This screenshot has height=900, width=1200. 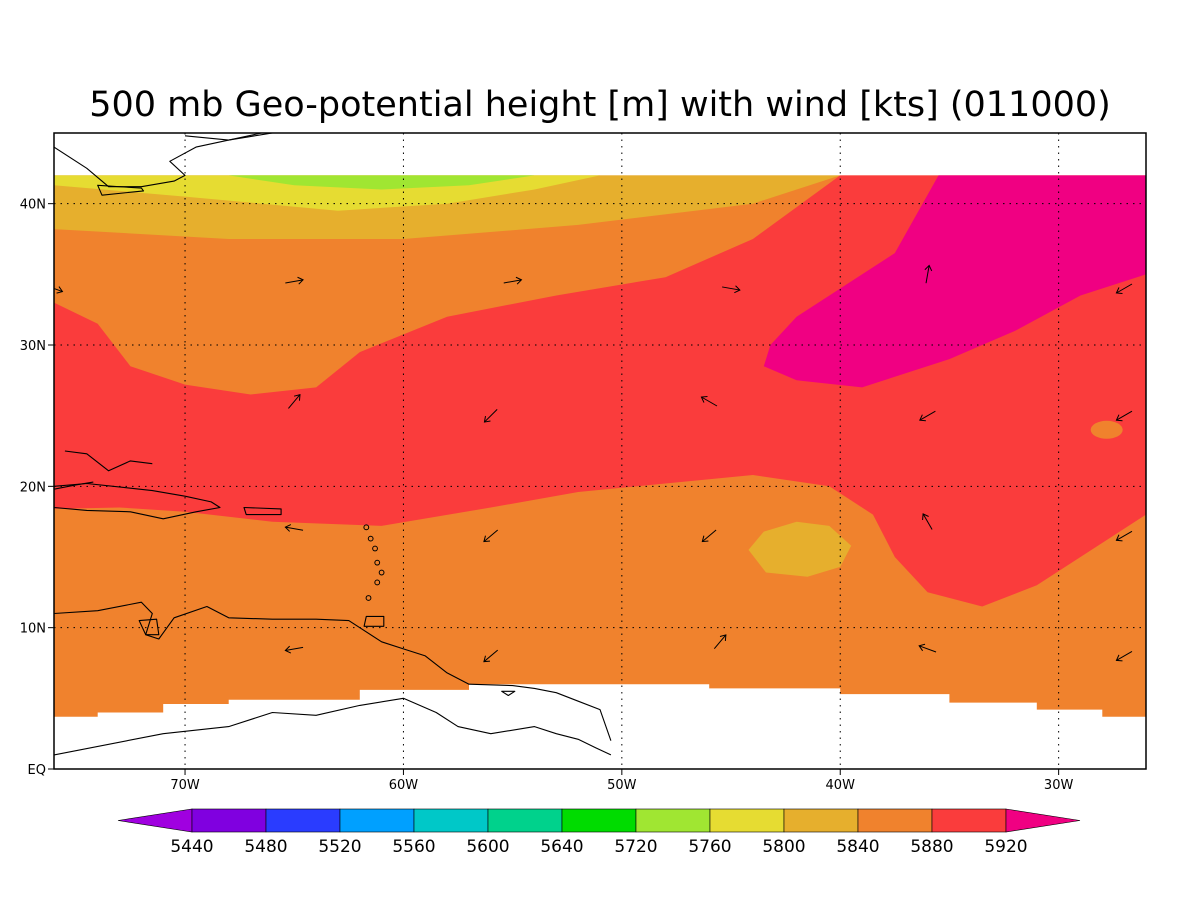 What do you see at coordinates (857, 847) in the screenshot?
I see `colorbar-label: 5840` at bounding box center [857, 847].